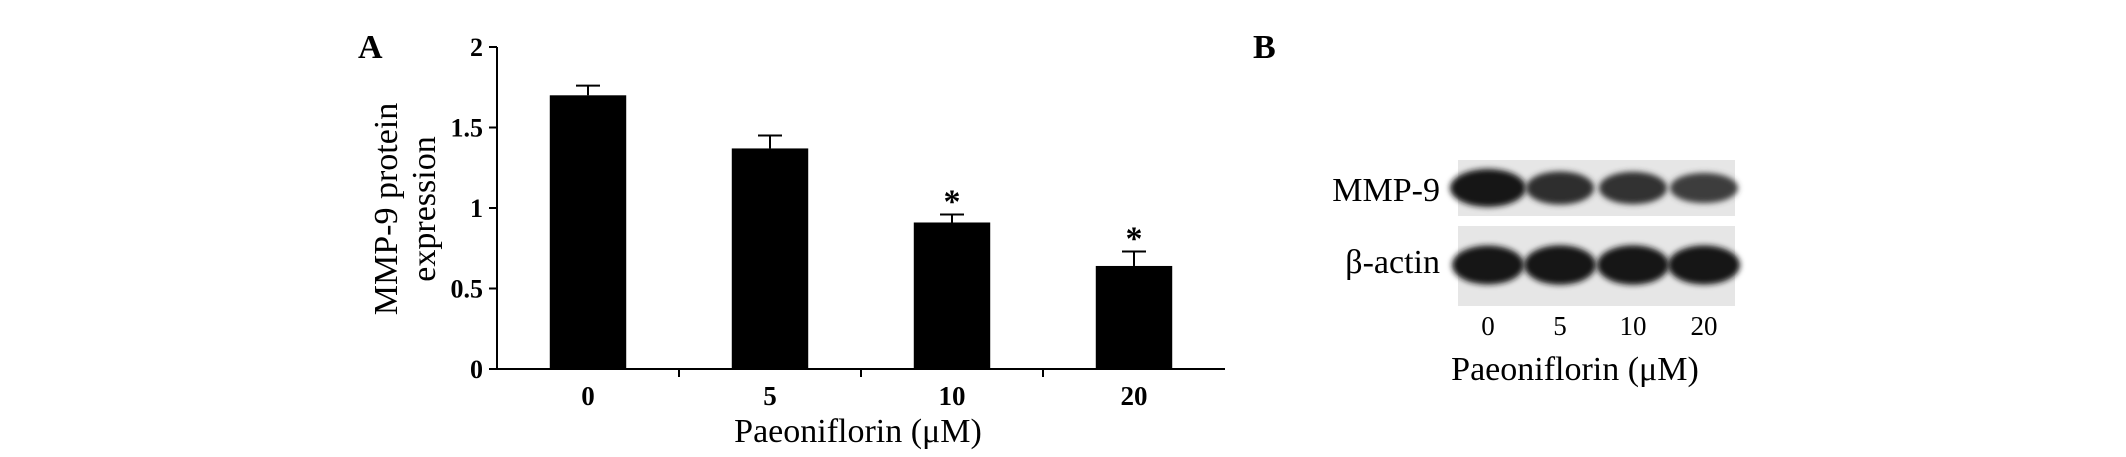 Image resolution: width=2126 pixels, height=457 pixels. Describe the element at coordinates (467, 289) in the screenshot. I see `y-tick-label: 0.5` at that location.